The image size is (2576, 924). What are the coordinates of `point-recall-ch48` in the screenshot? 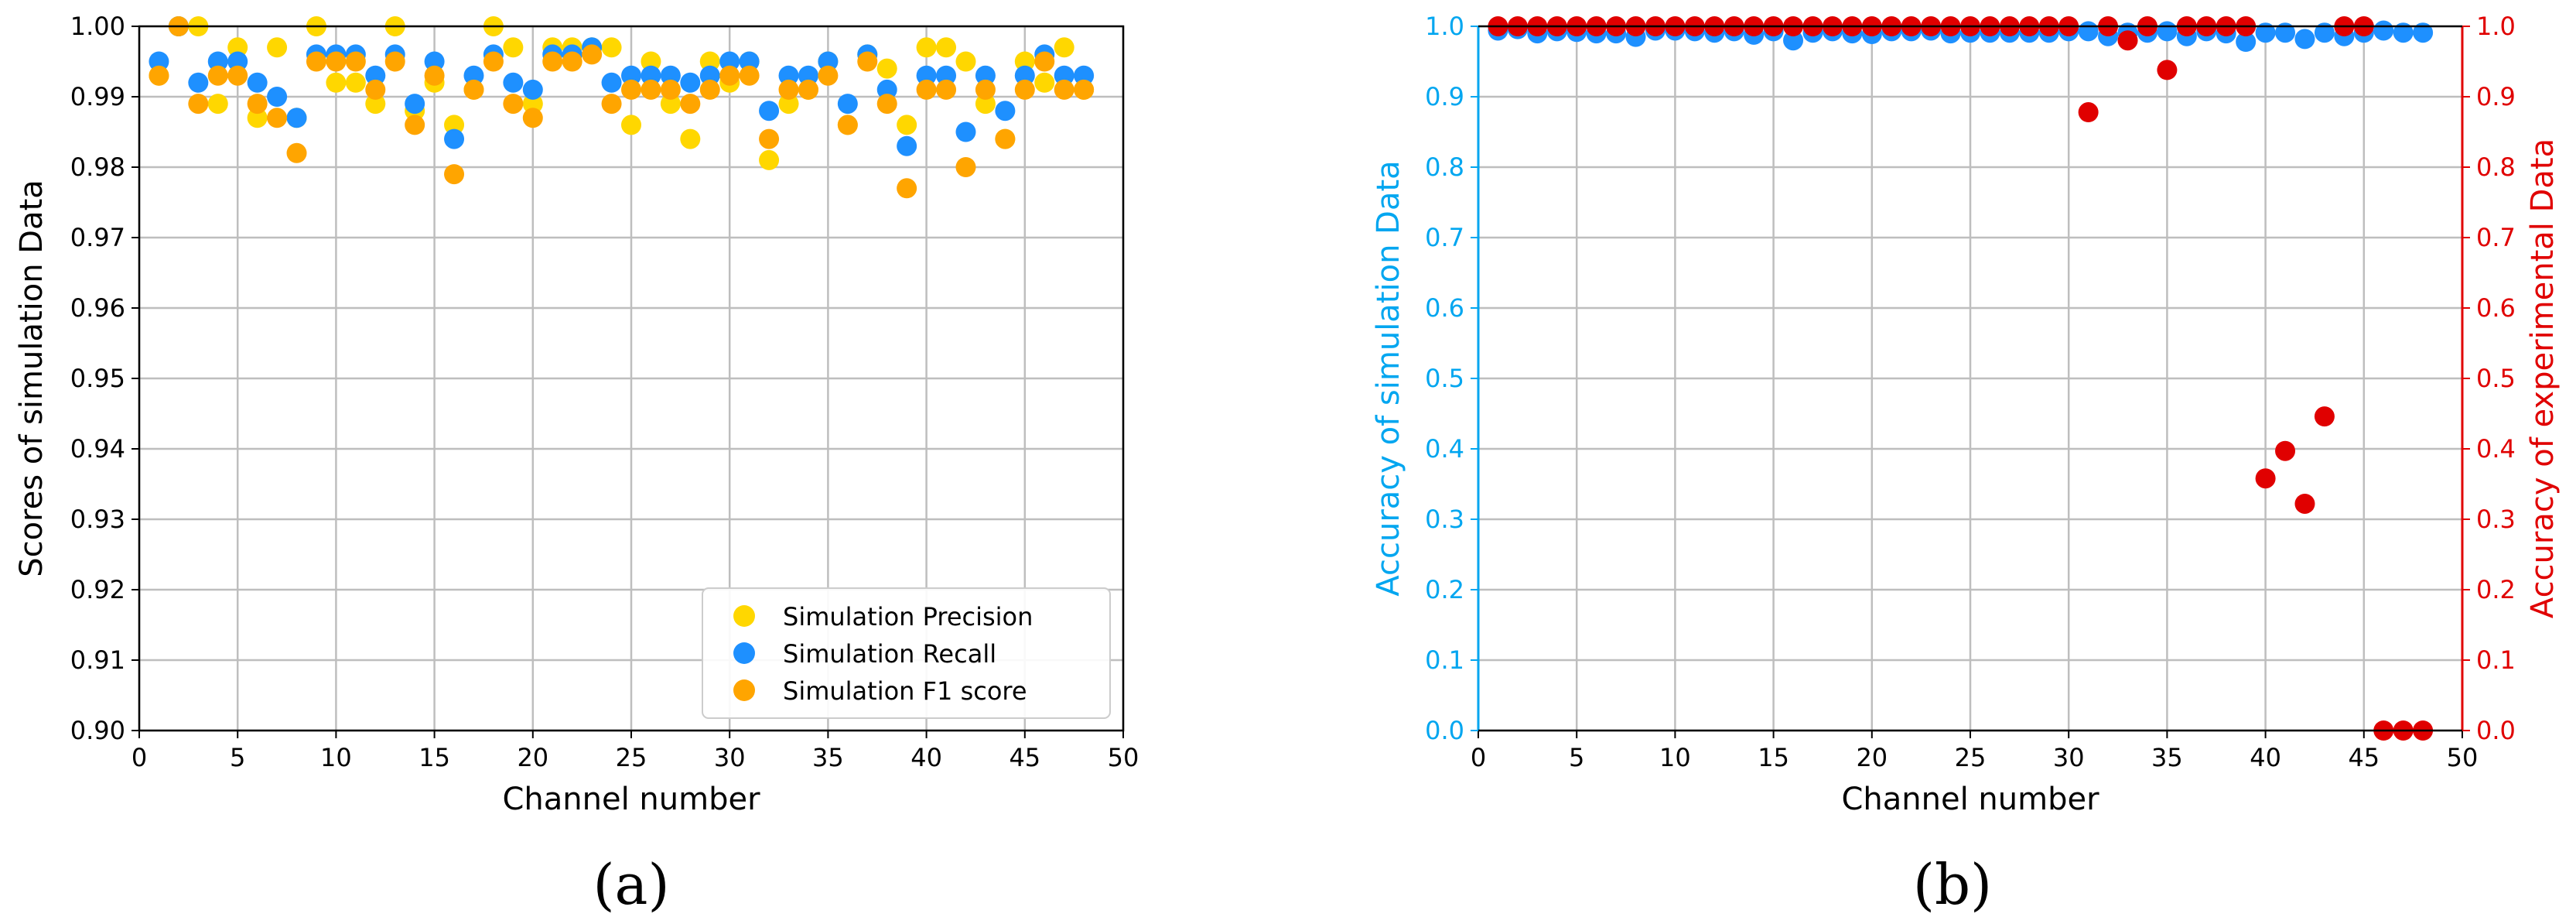 It's located at (1084, 75).